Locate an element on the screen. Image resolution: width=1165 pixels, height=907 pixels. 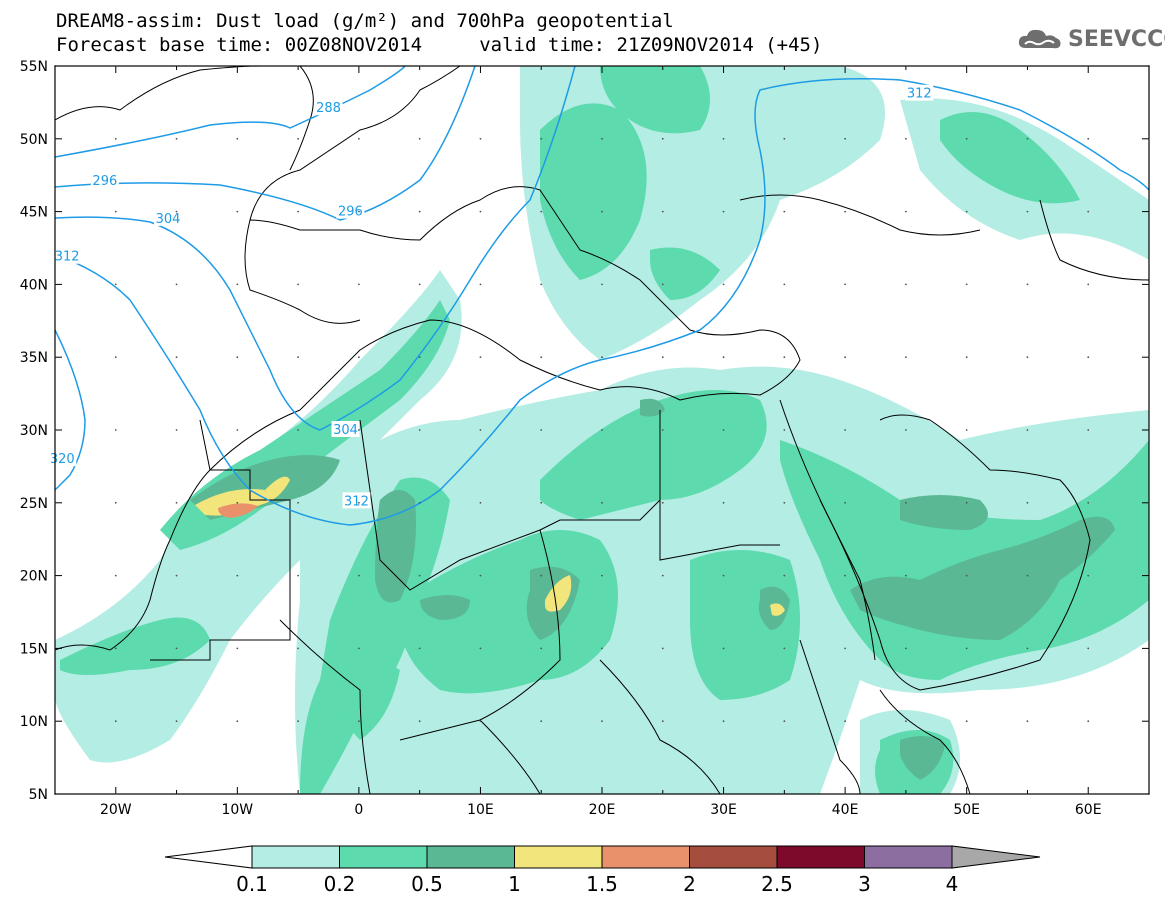
colorbar-label: 0.5 is located at coordinates (427, 884).